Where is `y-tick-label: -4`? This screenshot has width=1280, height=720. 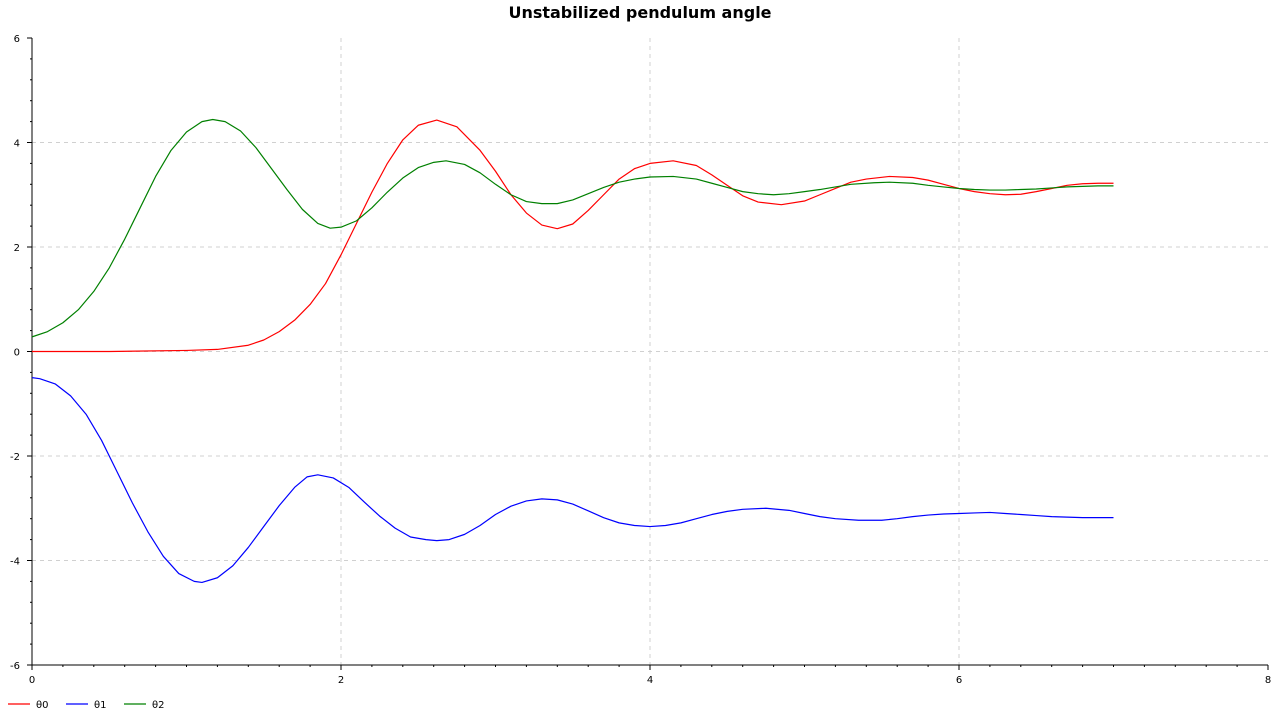
y-tick-label: -4 is located at coordinates (15, 562).